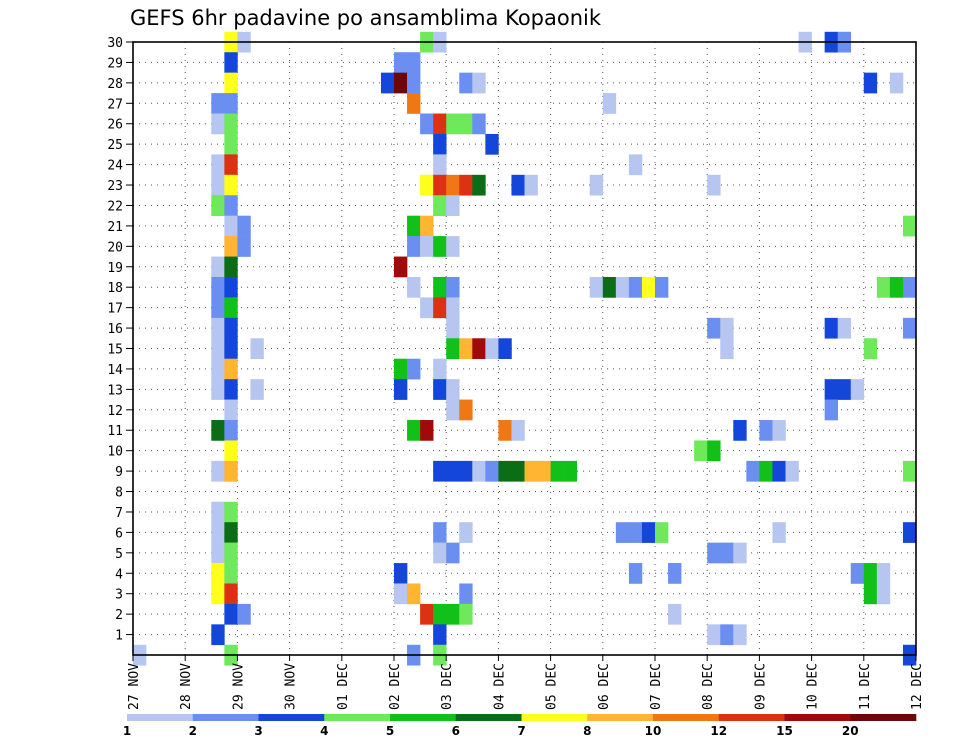 This screenshot has width=960, height=742. Describe the element at coordinates (813, 686) in the screenshot. I see `x-tick-label: 10 DEC` at that location.